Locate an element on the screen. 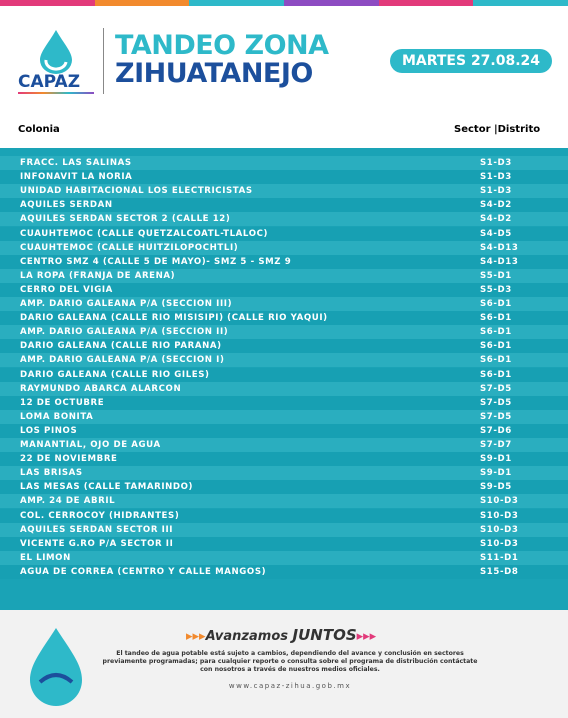 The height and width of the screenshot is (718, 568). colonia-cell: AQUILES SERDAN SECTOR 2 (CALLE 12) is located at coordinates (125, 219).